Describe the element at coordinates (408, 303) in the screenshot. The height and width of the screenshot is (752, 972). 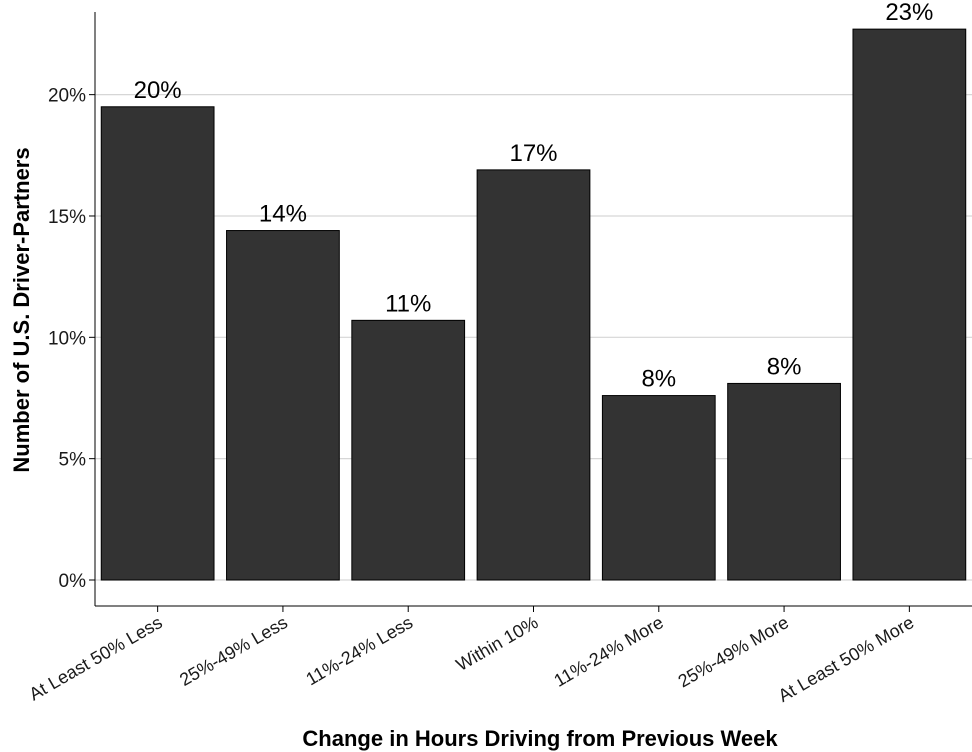
I see `data-label: 11%` at that location.